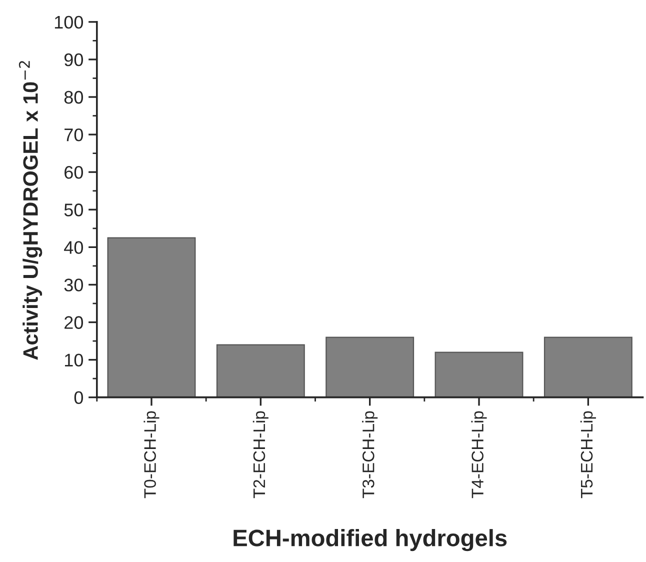 The width and height of the screenshot is (646, 562). I want to click on y-tick-label: 30, so click(73, 285).